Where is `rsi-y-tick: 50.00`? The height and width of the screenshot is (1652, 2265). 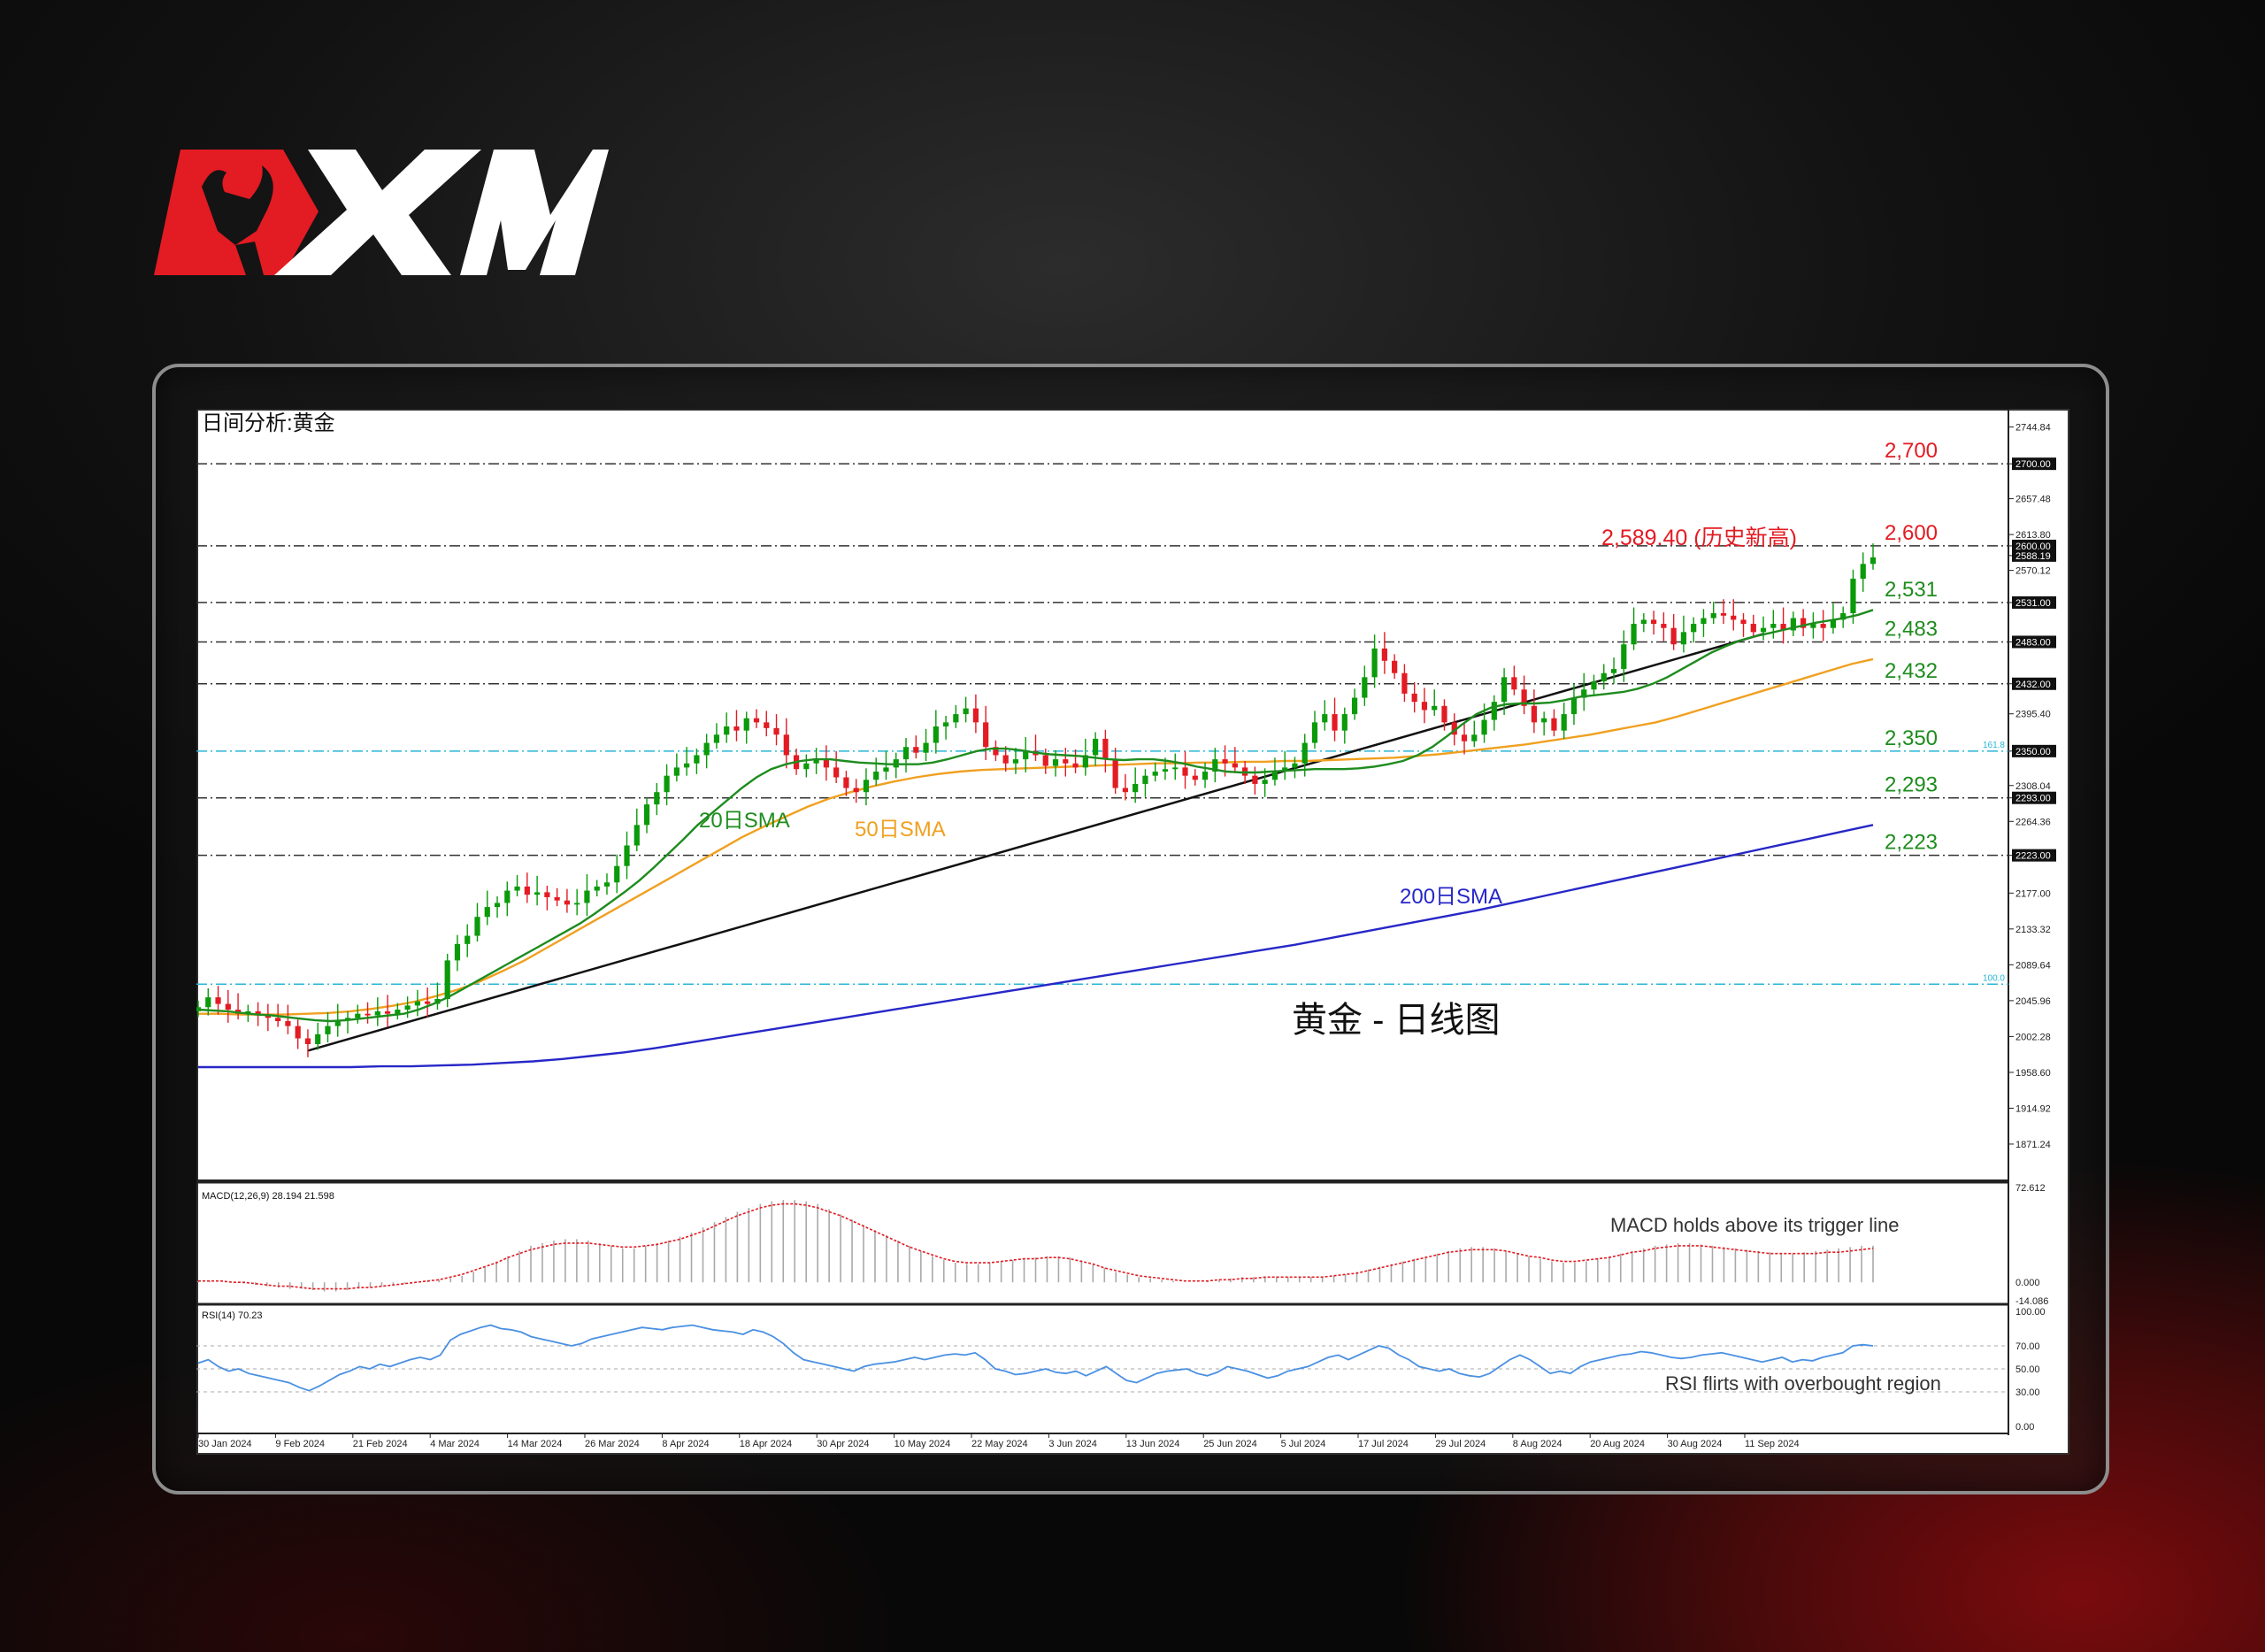 rsi-y-tick: 50.00 is located at coordinates (2027, 1369).